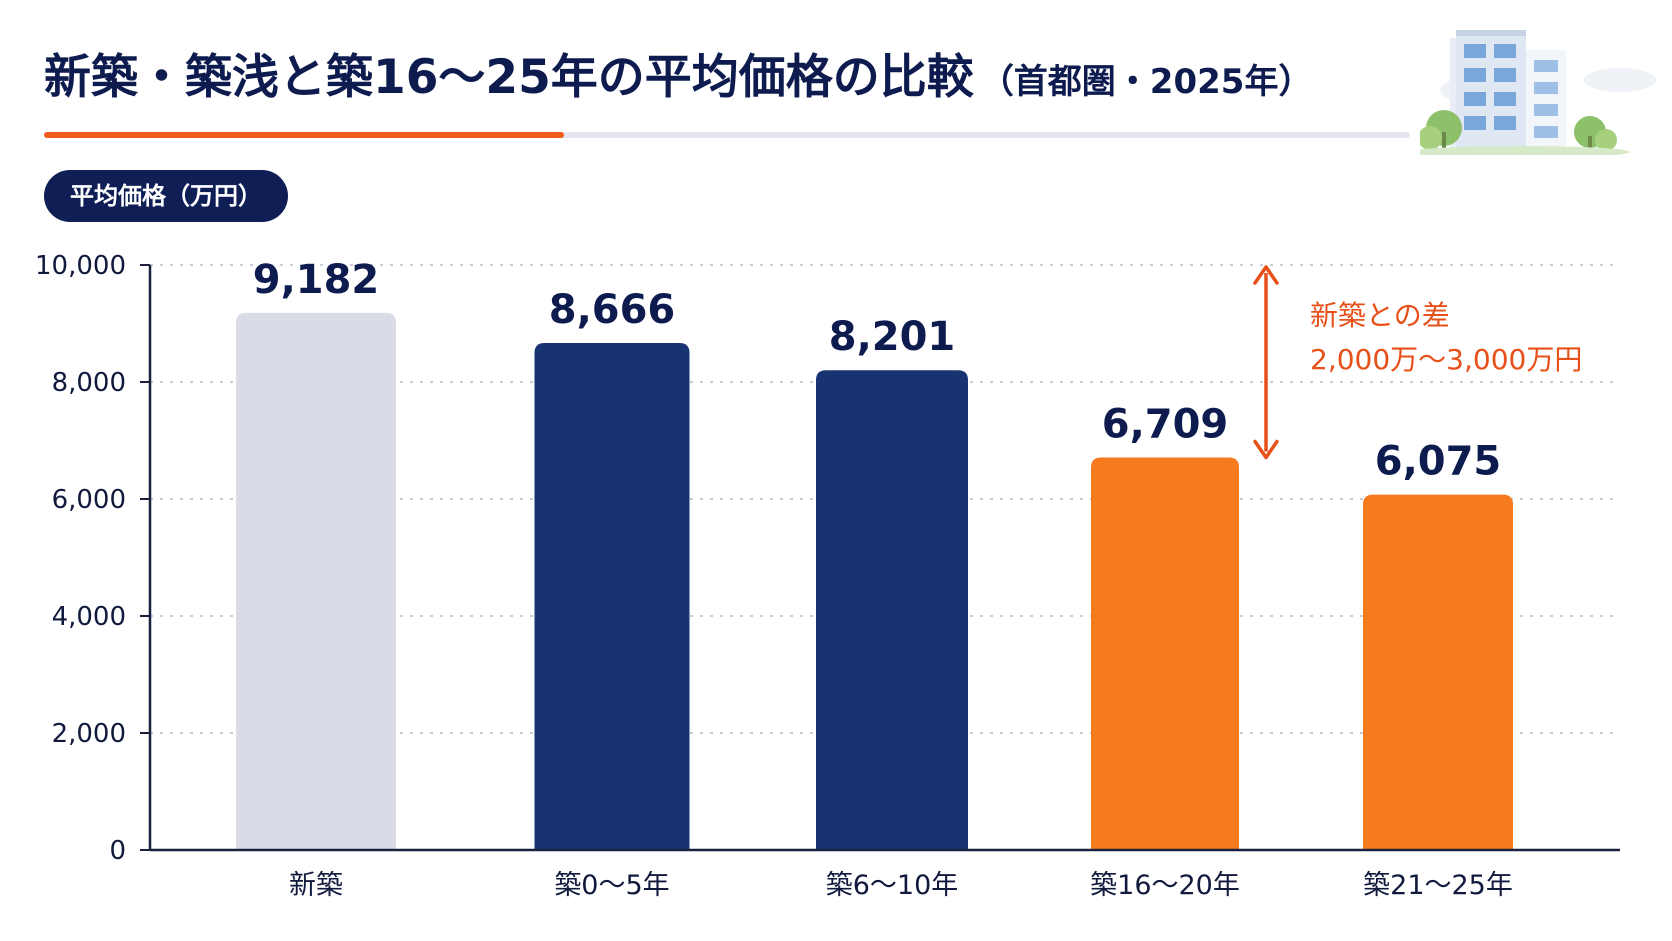 The width and height of the screenshot is (1672, 941). What do you see at coordinates (611, 885) in the screenshot?
I see `x-category-label: 築0〜5年` at bounding box center [611, 885].